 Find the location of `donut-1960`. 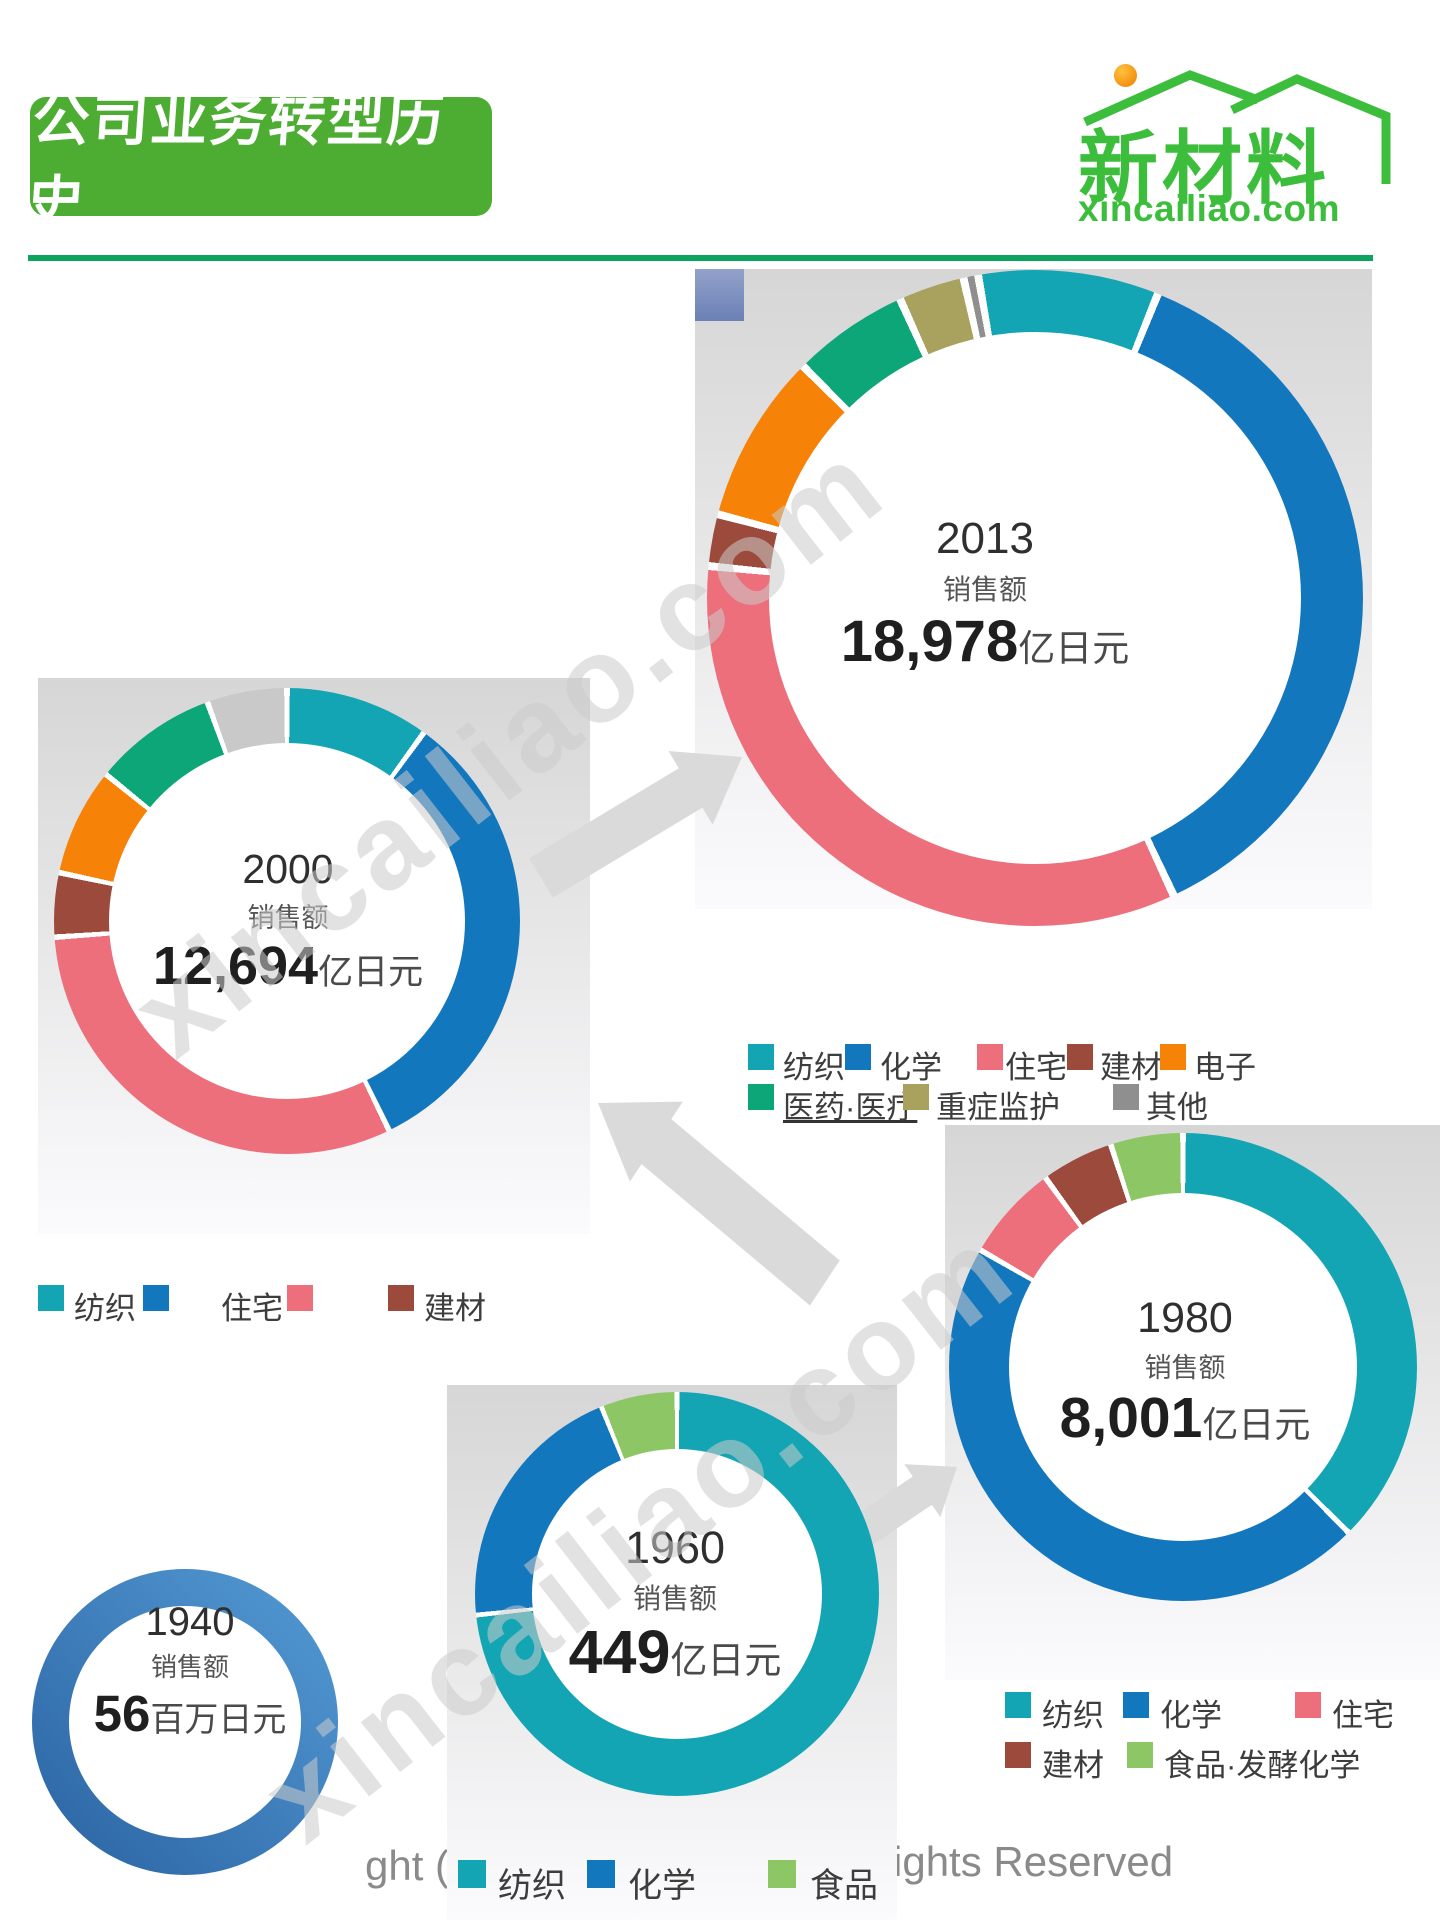

donut-1960 is located at coordinates (677, 1594).